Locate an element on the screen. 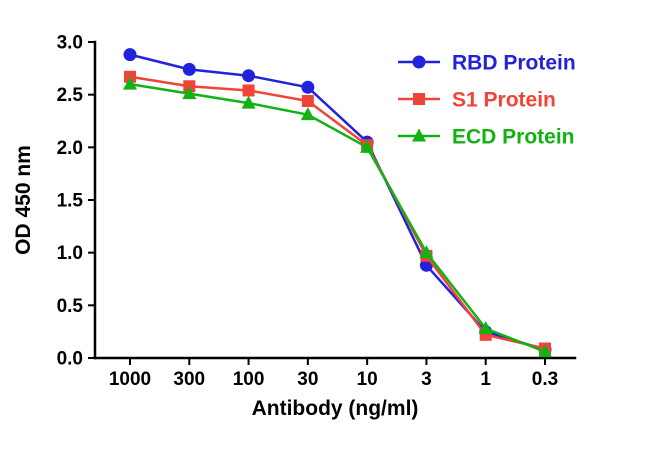  y-axis-title: OD 450 nm is located at coordinates (23, 200).